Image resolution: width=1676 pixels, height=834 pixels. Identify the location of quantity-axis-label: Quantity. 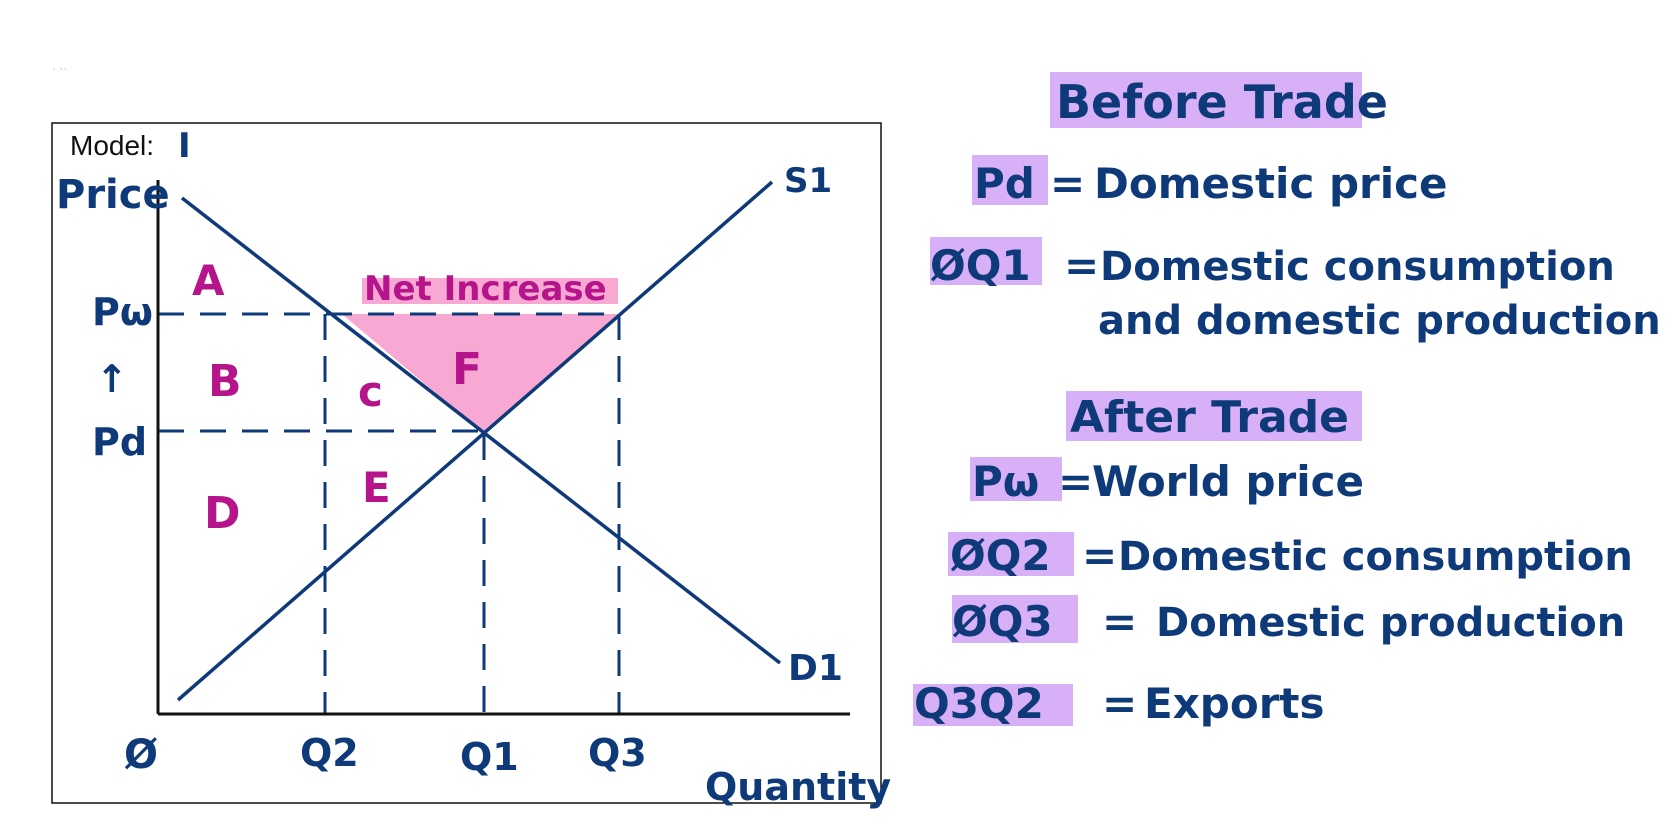
(798, 787).